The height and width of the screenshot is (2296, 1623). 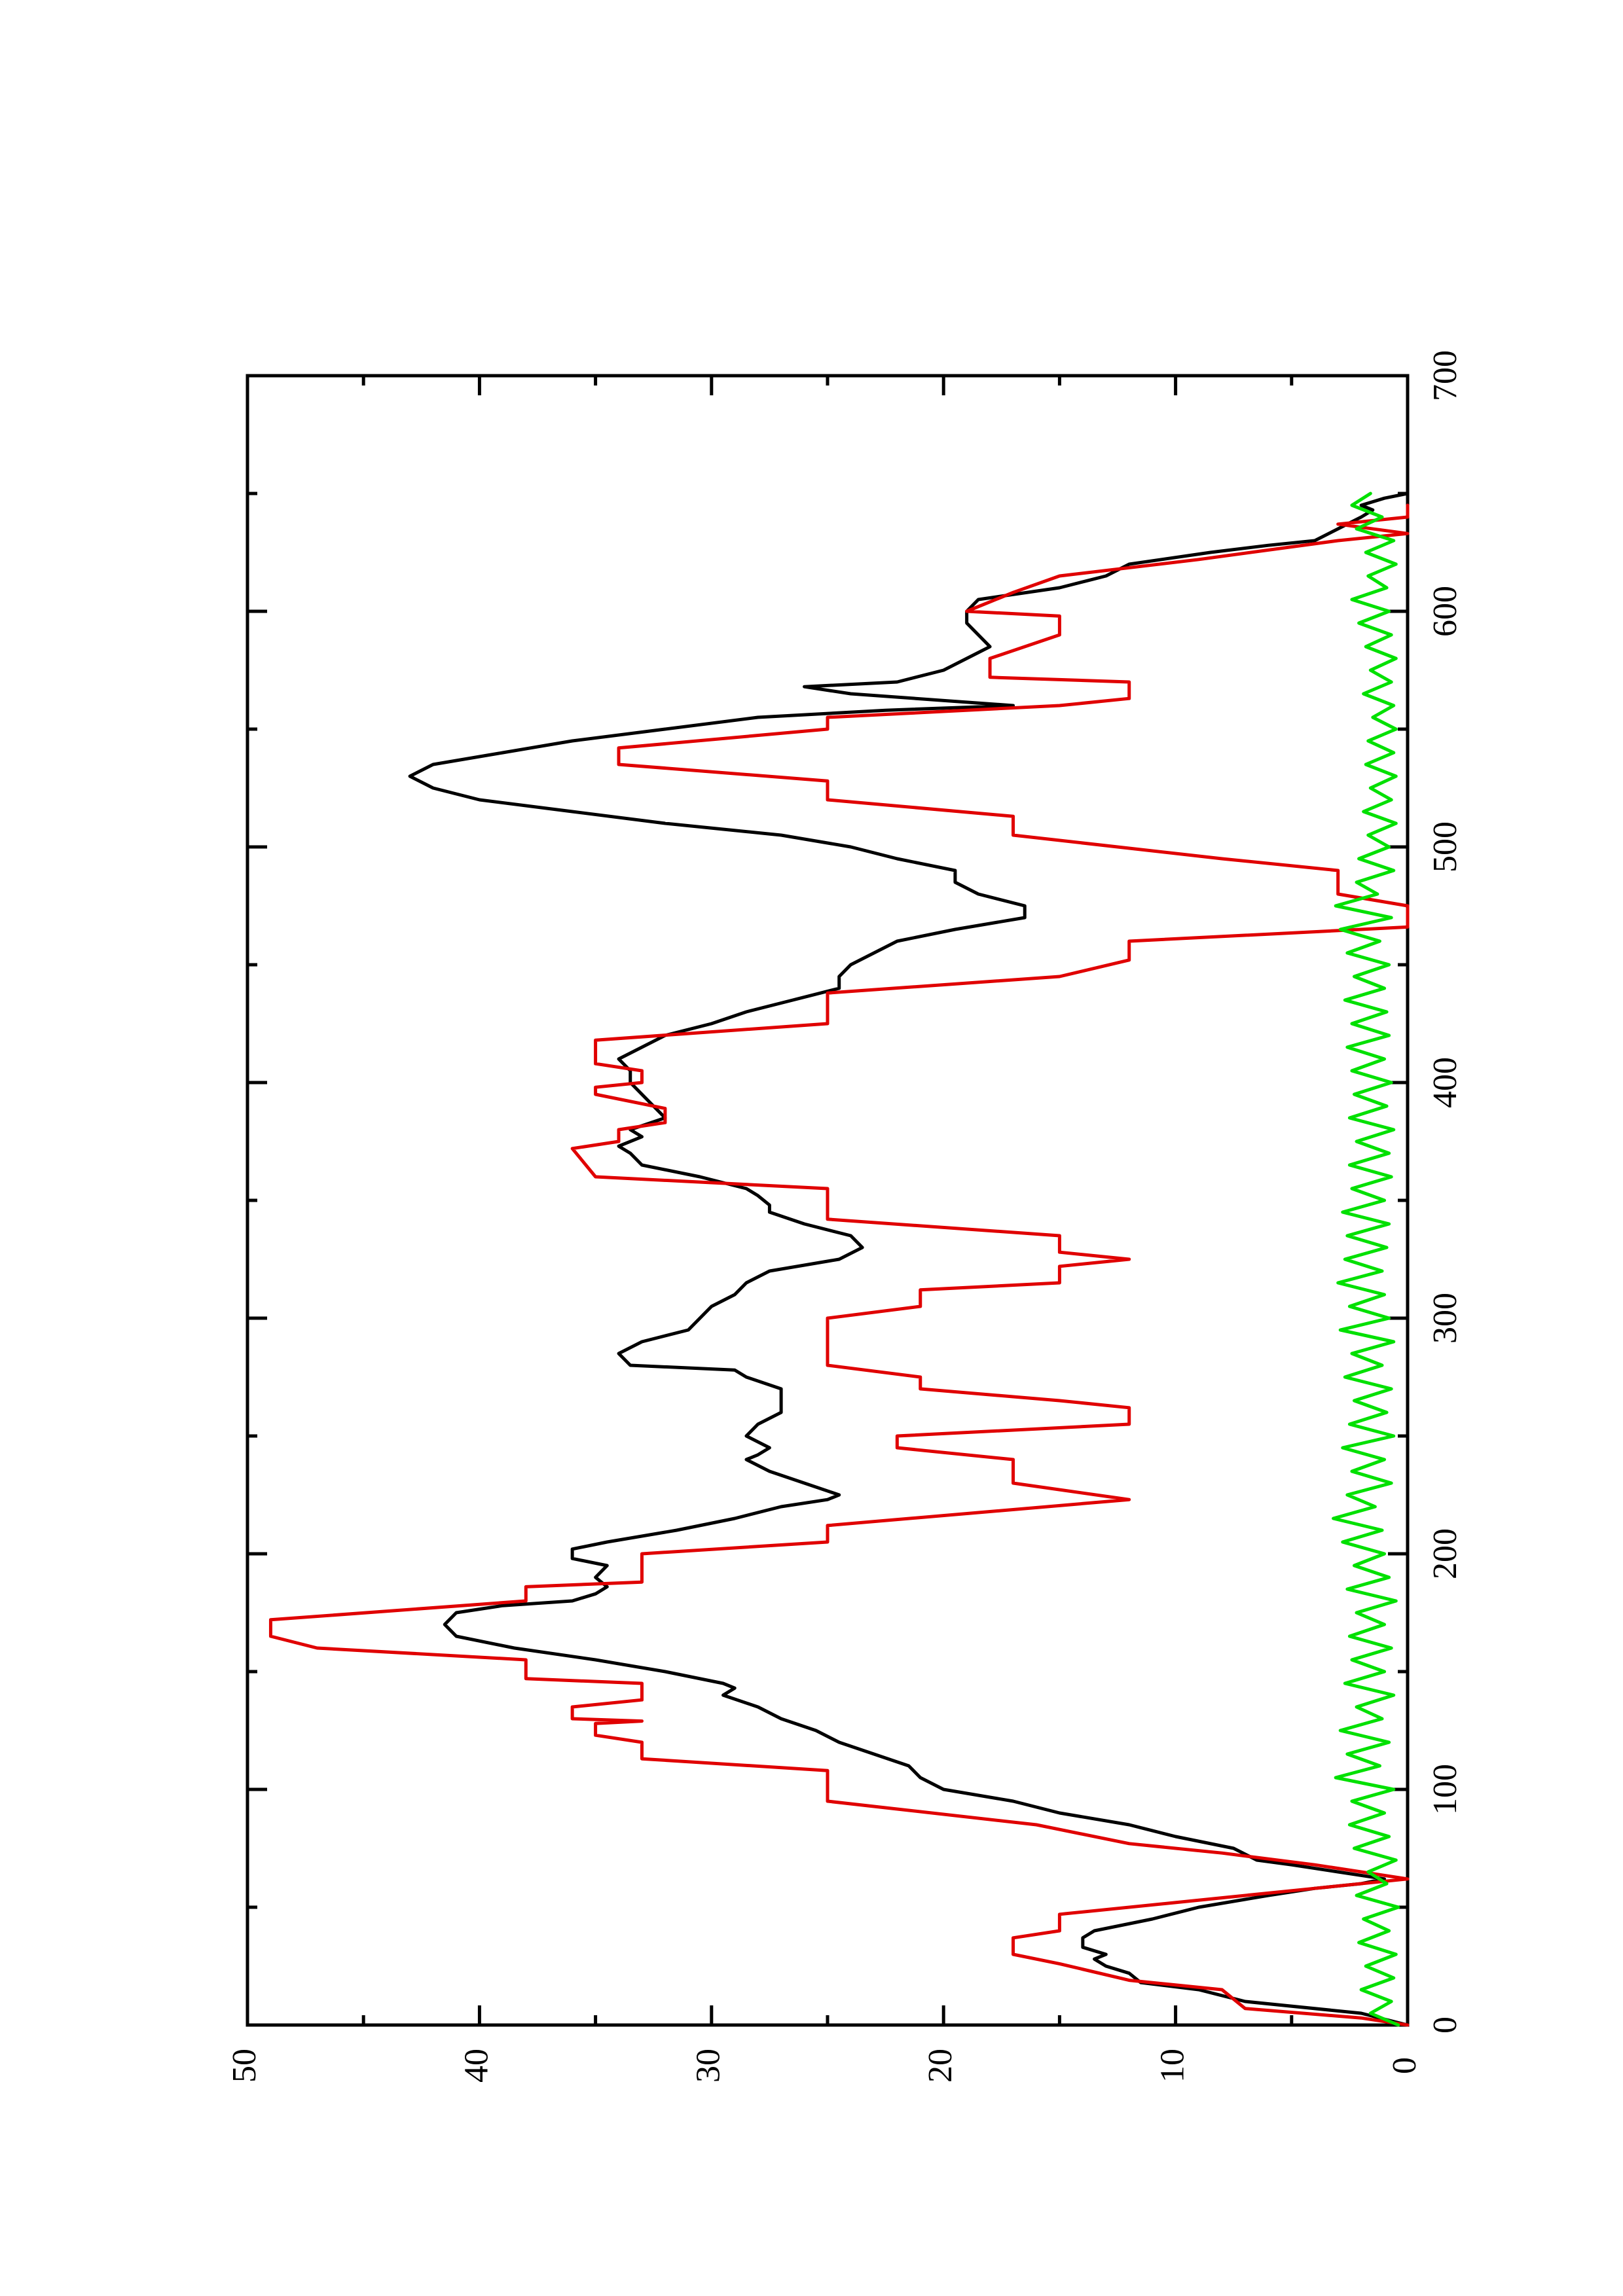 I want to click on x-tick-label-3: 300, so click(x=1445, y=1318).